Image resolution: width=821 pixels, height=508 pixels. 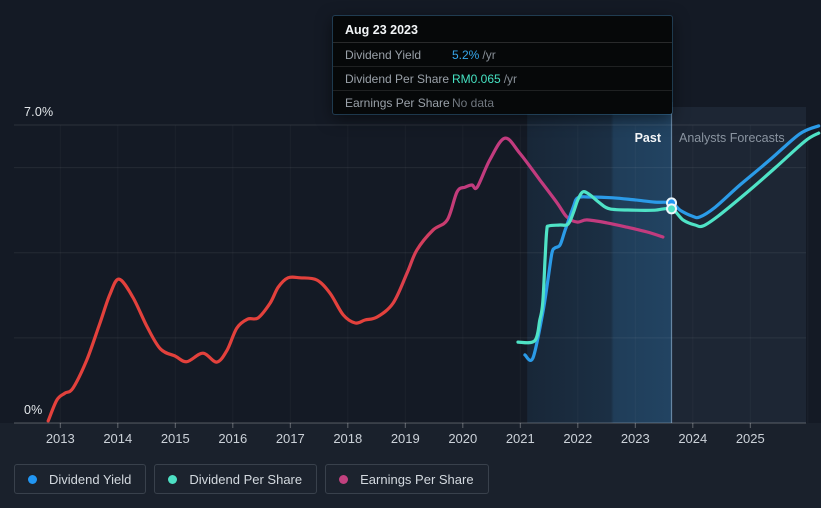 I want to click on tooltip-row-dividend-per-share: Dividend Per Share RM0.065/yr, so click(x=502, y=79).